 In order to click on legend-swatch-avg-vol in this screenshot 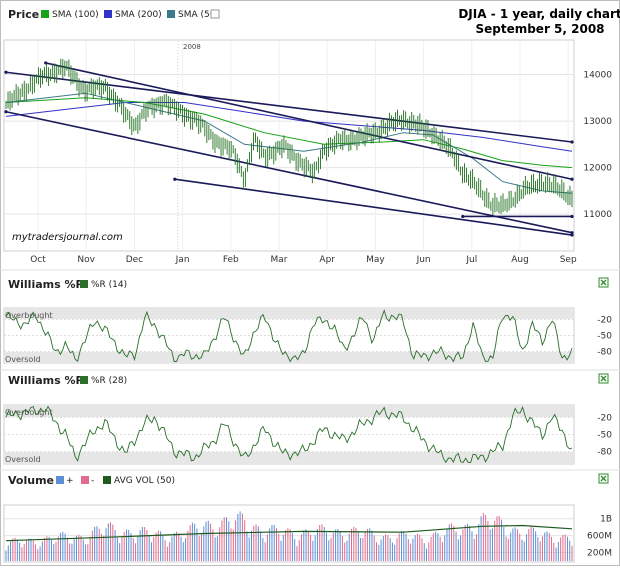, I will do `click(107, 480)`.